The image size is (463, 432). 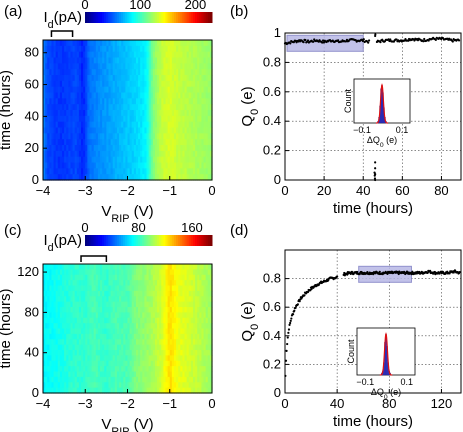 What do you see at coordinates (435, 39) in the screenshot?
I see `data-point` at bounding box center [435, 39].